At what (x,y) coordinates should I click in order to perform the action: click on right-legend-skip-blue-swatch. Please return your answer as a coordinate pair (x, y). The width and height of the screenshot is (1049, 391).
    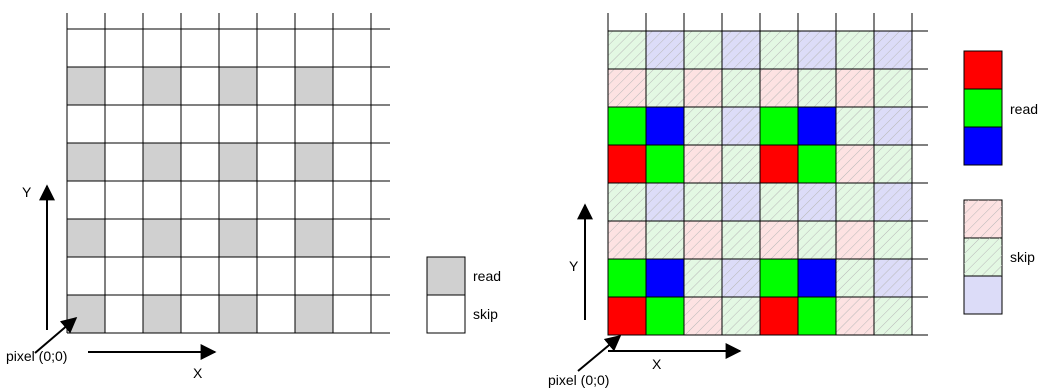
    Looking at the image, I should click on (983, 295).